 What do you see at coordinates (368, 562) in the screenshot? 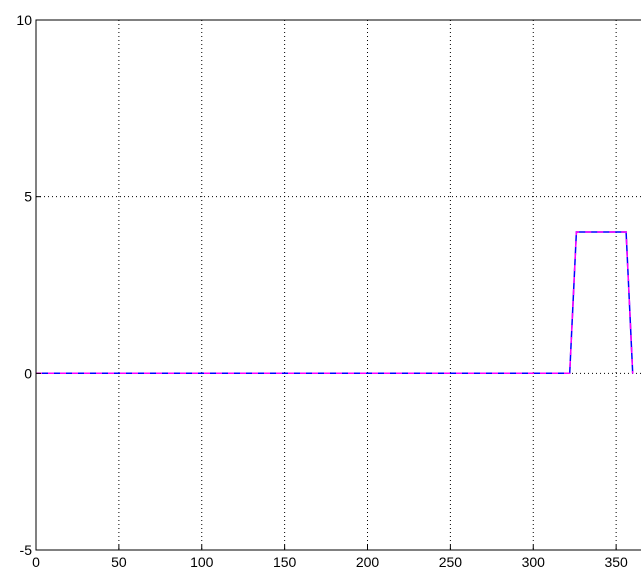
I see `x-tick-label: 200` at bounding box center [368, 562].